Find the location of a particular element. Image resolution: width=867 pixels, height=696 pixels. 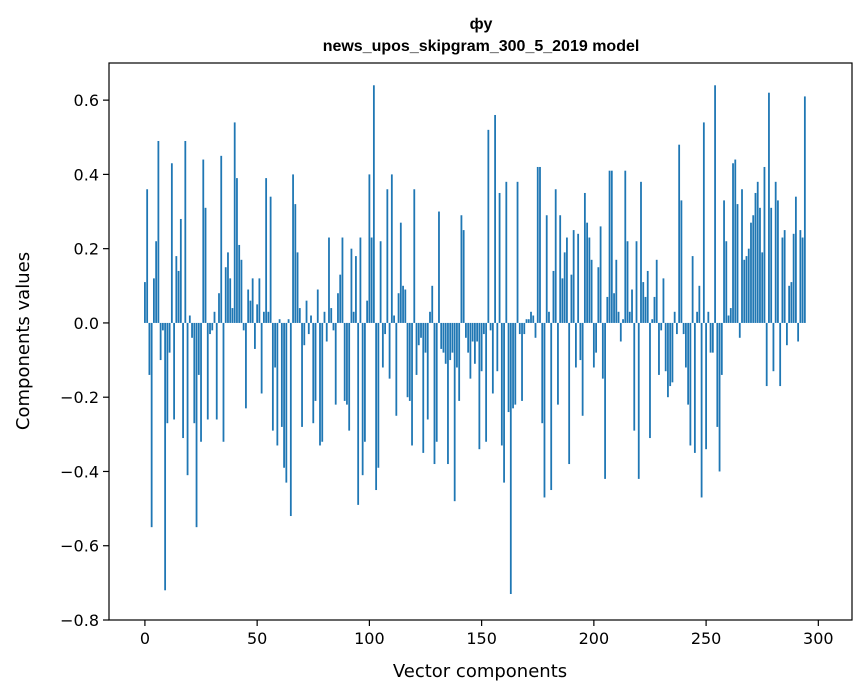

x-axis-ticks: 0 50 100 150 200 250 300 is located at coordinates (487, 634).